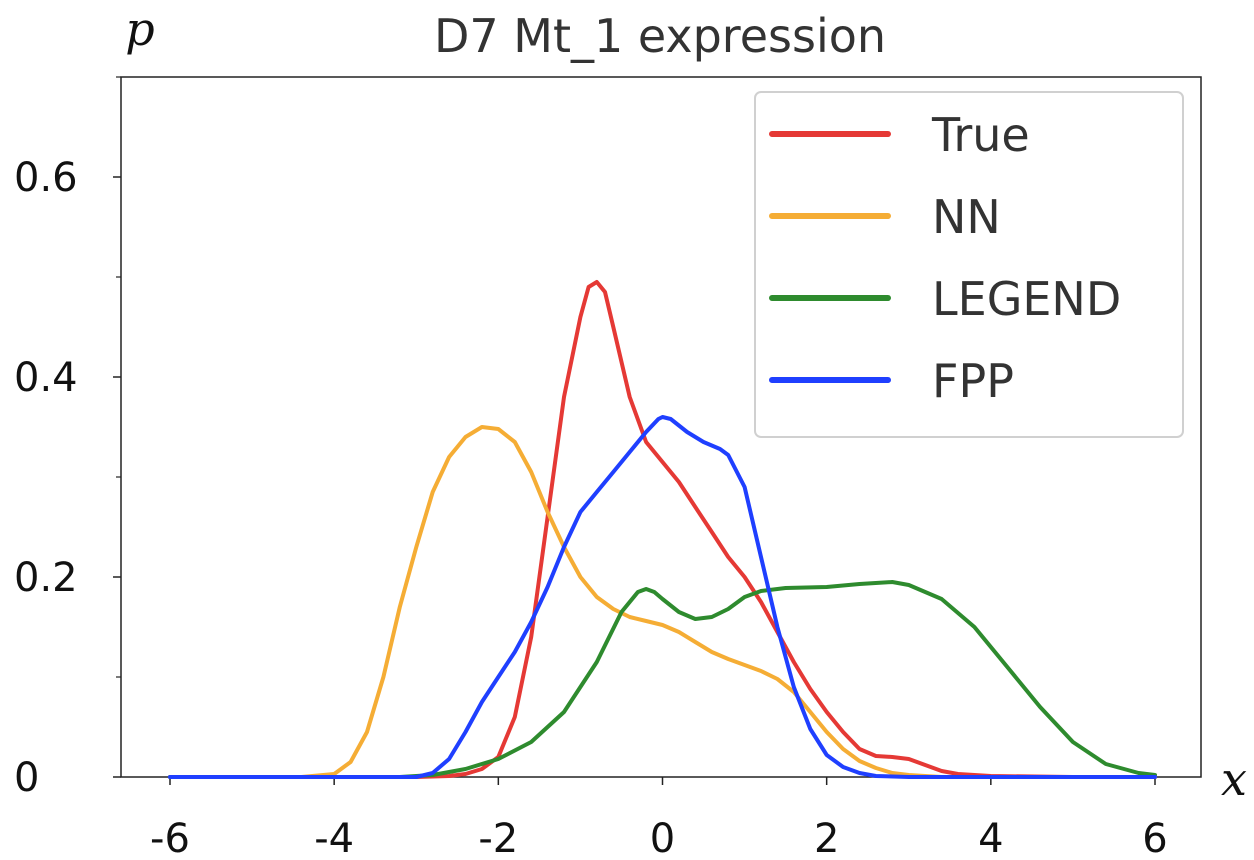 This screenshot has height=860, width=1254. I want to click on y-tick-label: 0.6, so click(46, 178).